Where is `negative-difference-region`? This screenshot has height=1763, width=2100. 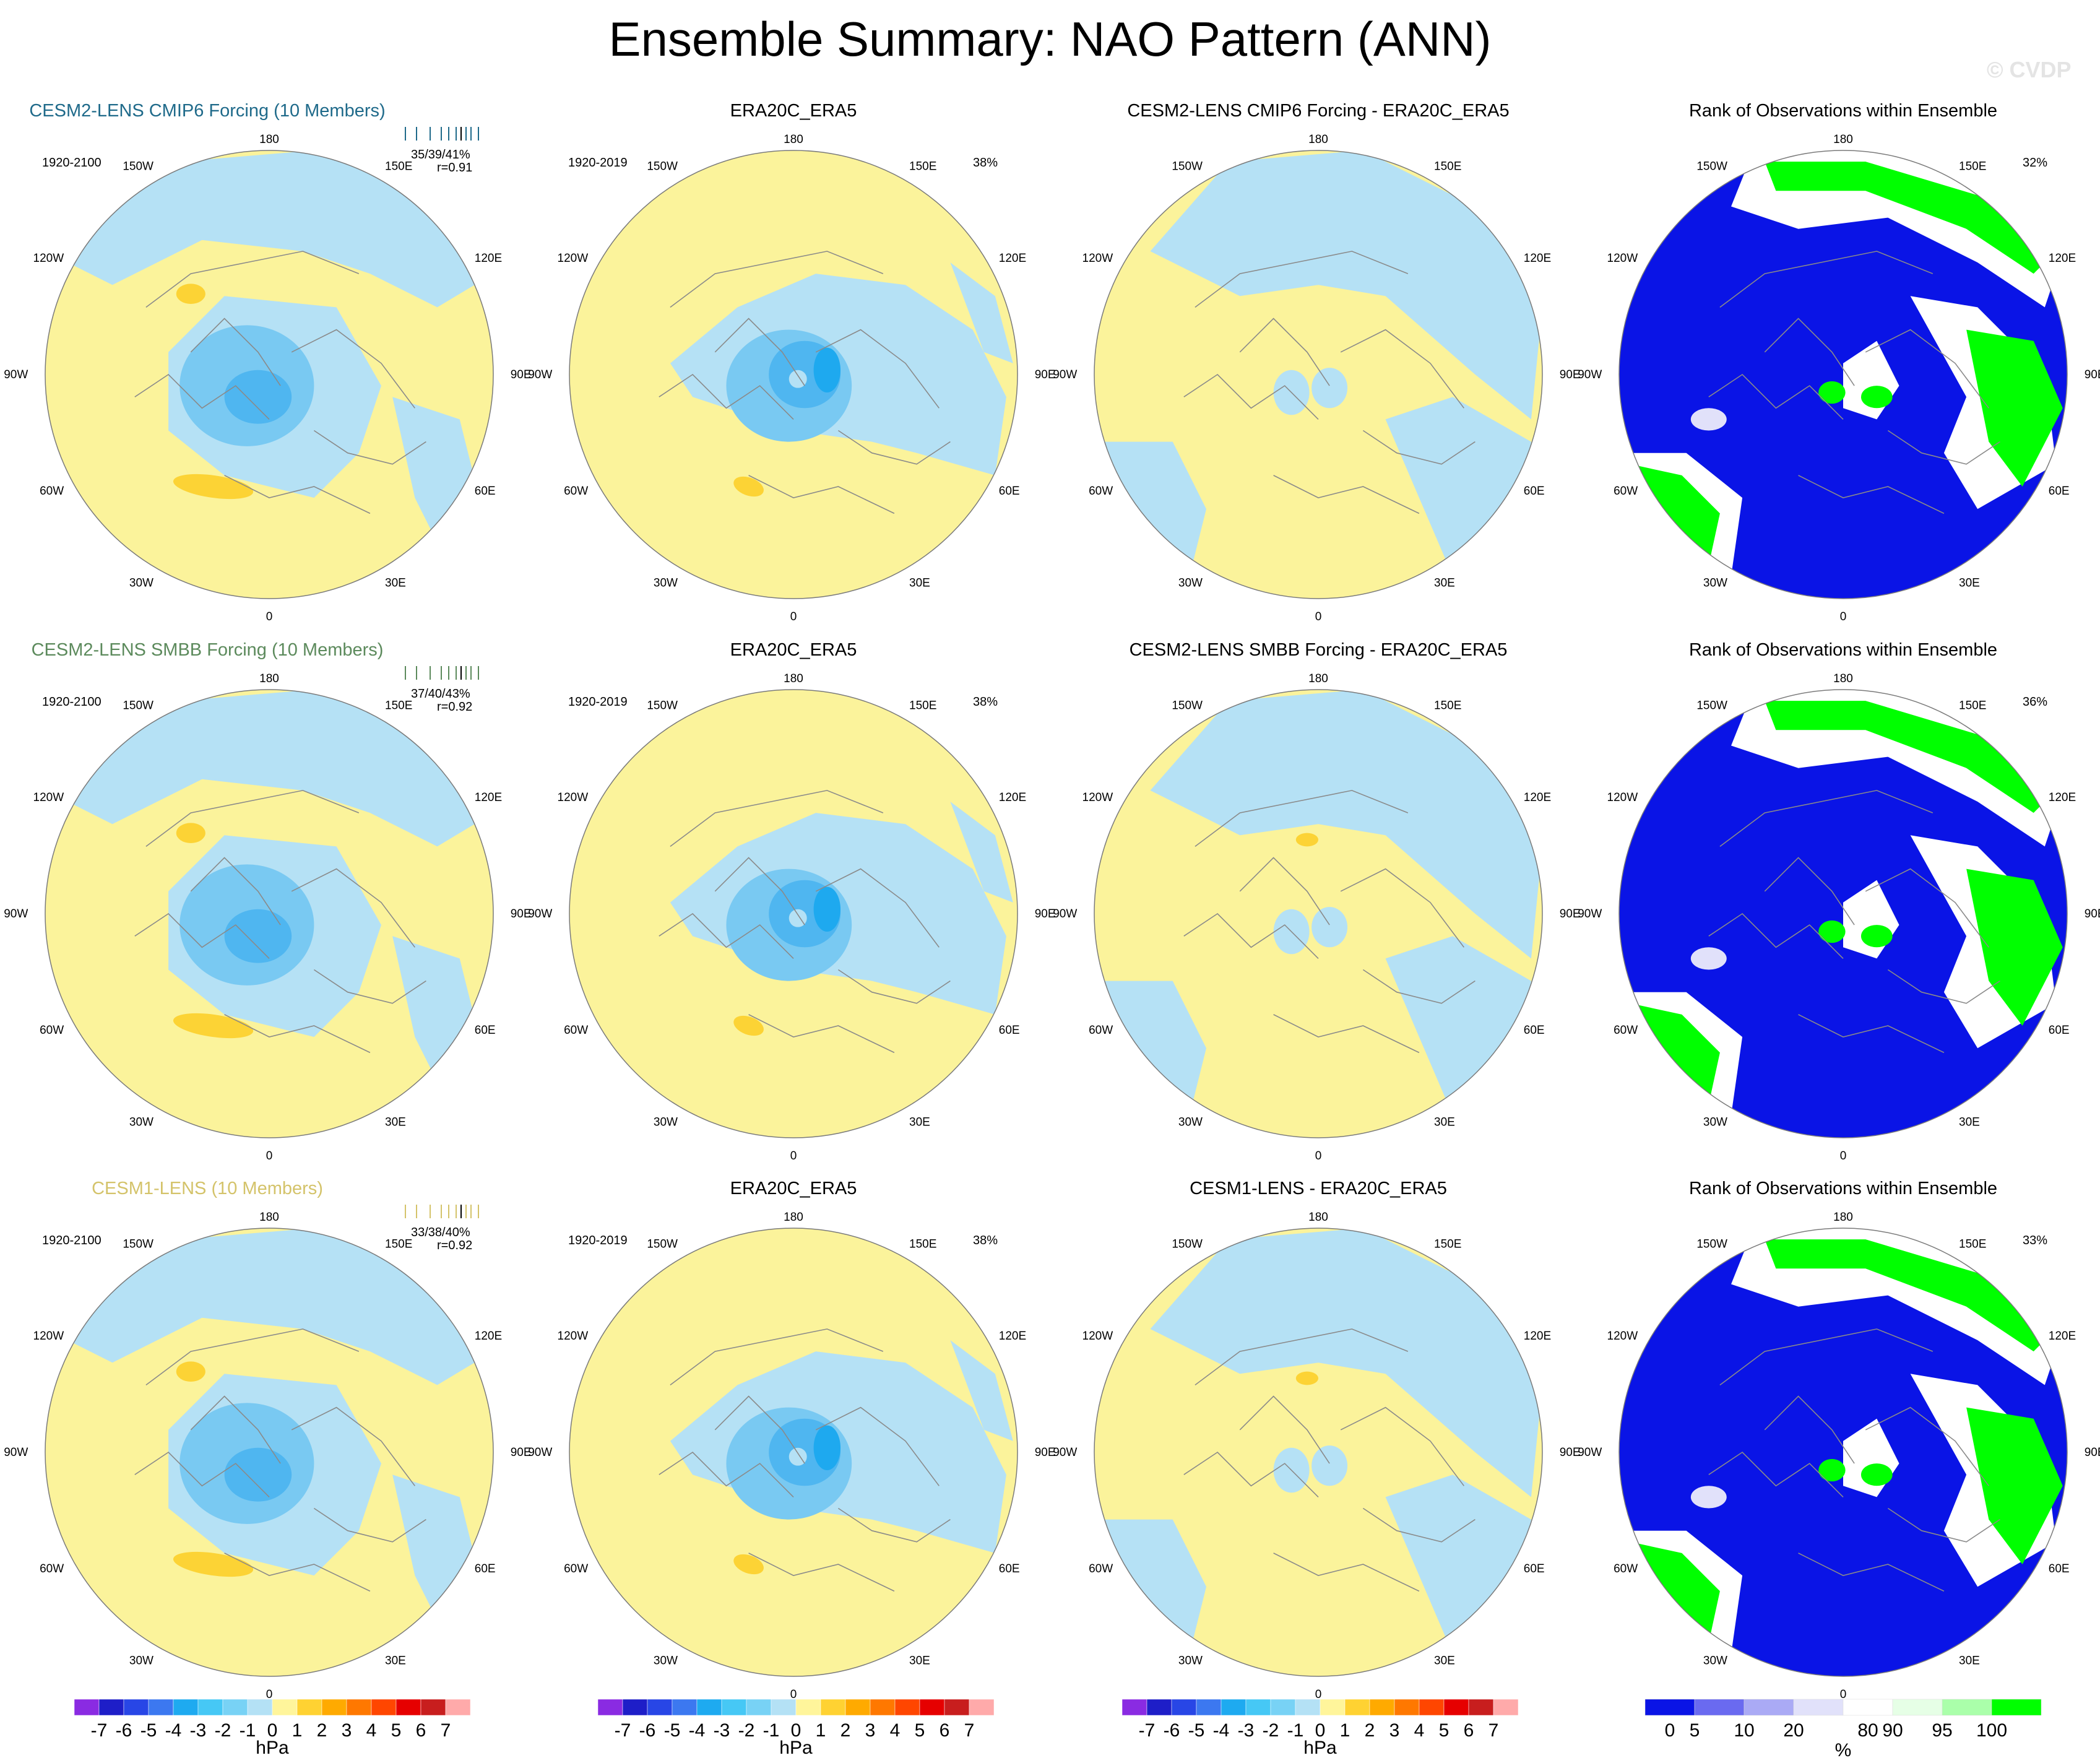 negative-difference-region is located at coordinates (1346, 1362).